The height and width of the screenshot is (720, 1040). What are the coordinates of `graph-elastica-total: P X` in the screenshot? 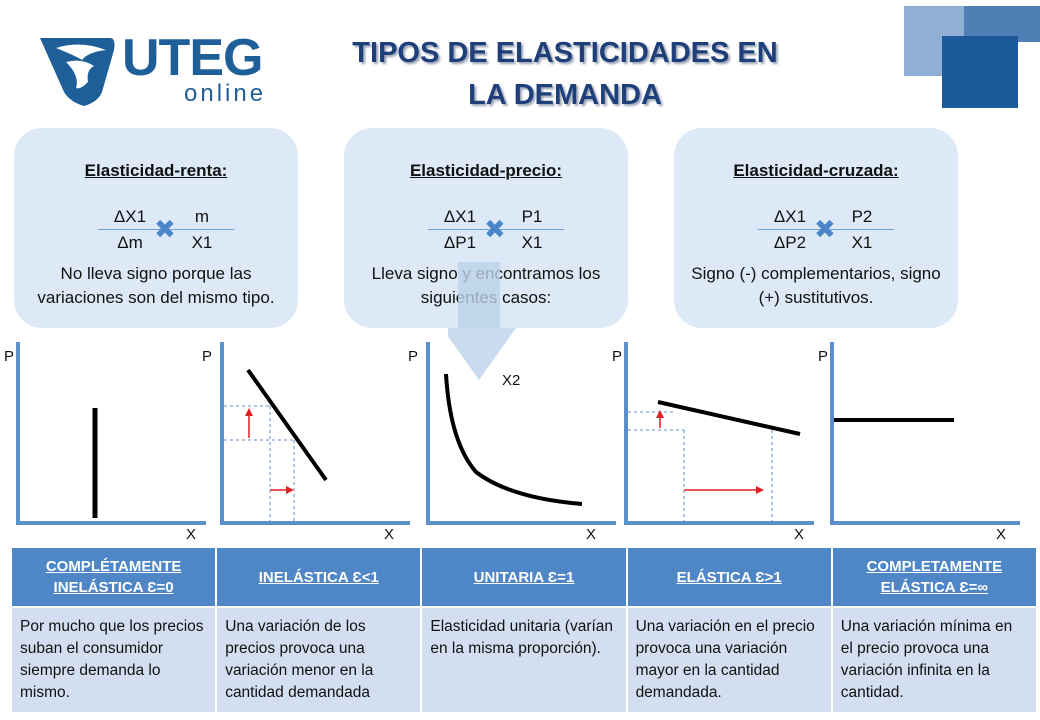 It's located at (920, 442).